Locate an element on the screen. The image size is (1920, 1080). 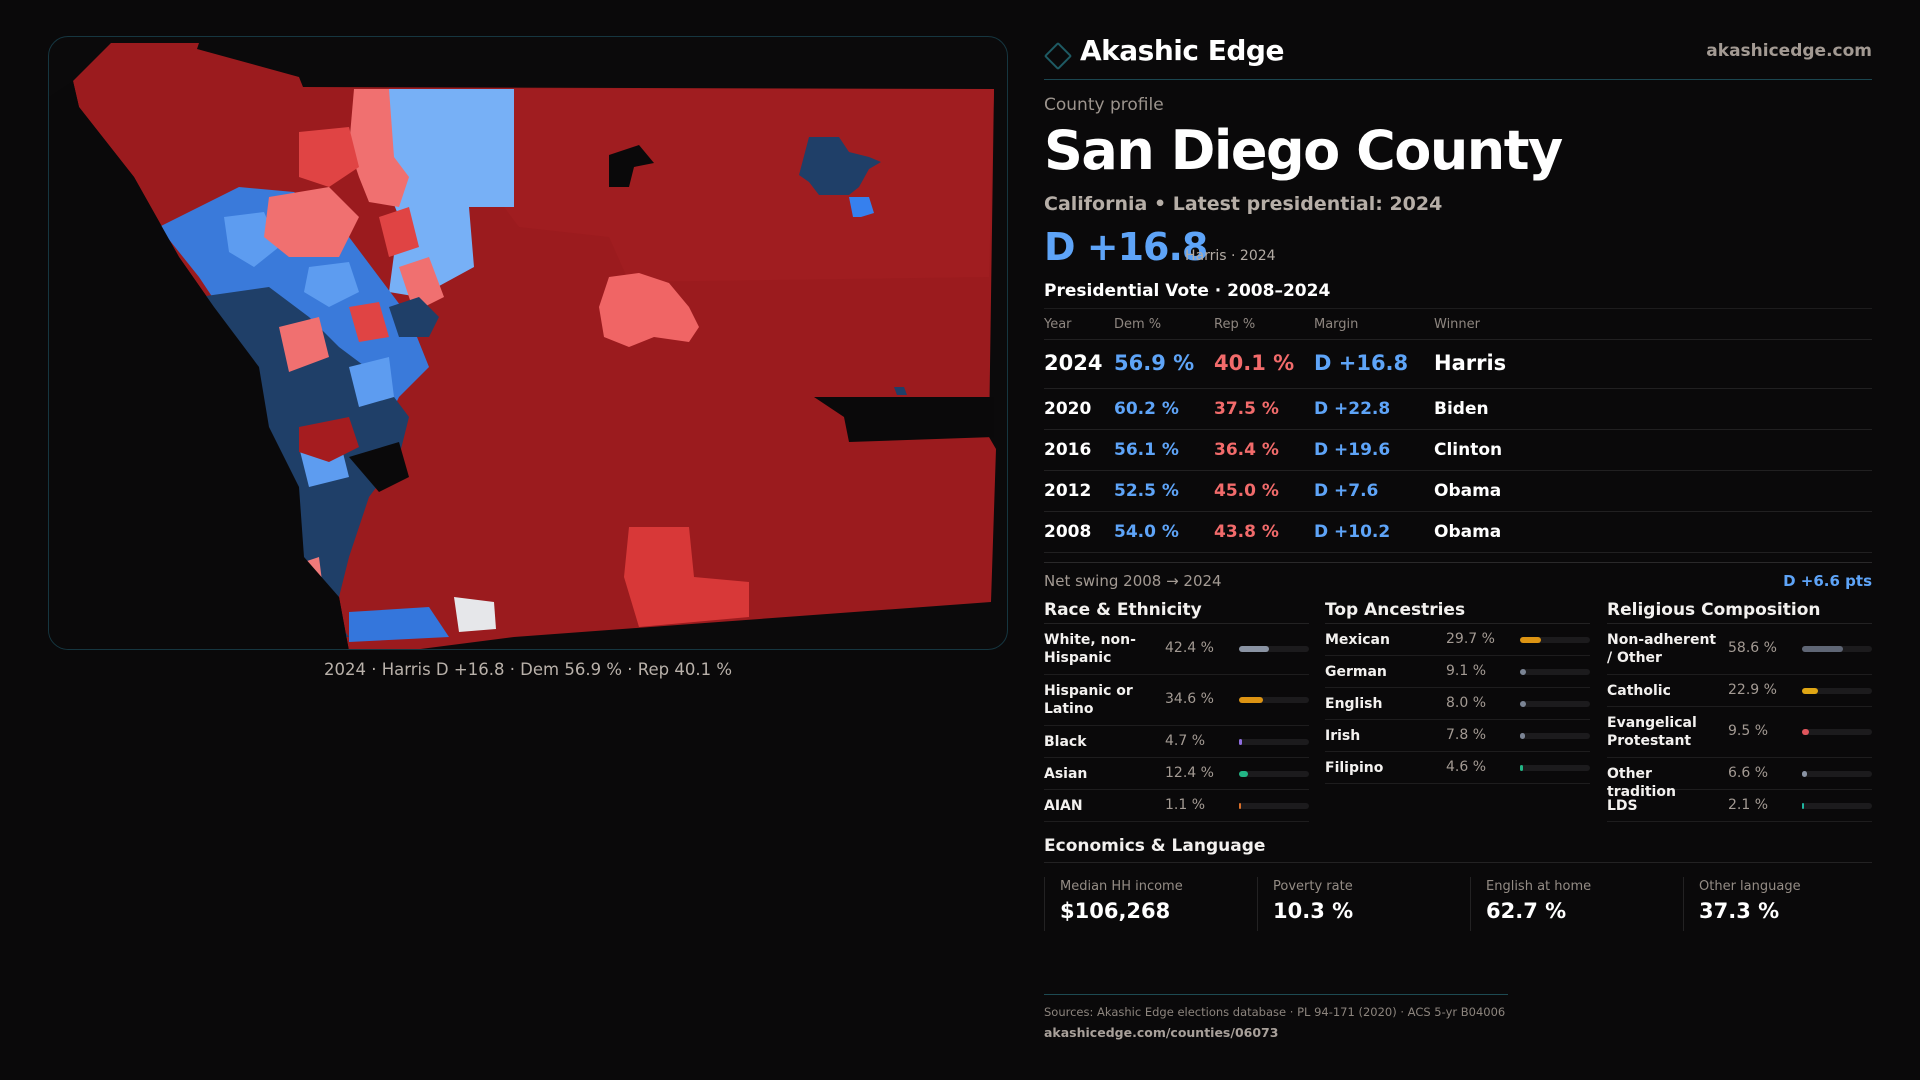
cell-winner: Clinton is located at coordinates (1468, 450).